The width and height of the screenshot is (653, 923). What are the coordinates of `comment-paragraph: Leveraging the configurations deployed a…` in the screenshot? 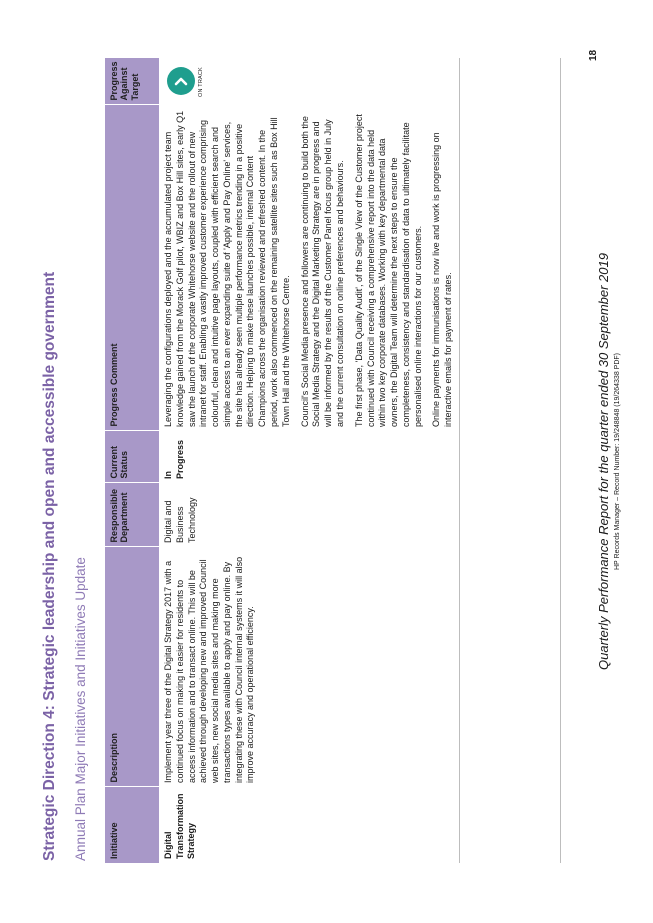 It's located at (227, 268).